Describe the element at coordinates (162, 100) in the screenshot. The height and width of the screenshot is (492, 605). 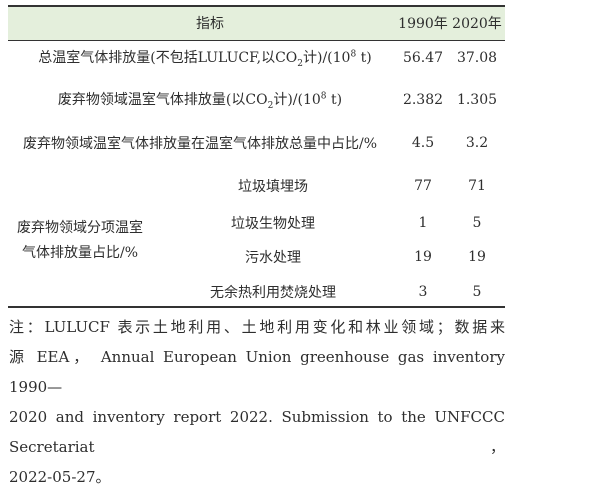
I see `label-text: 废弃物领域温室气体排放量(以CO` at that location.